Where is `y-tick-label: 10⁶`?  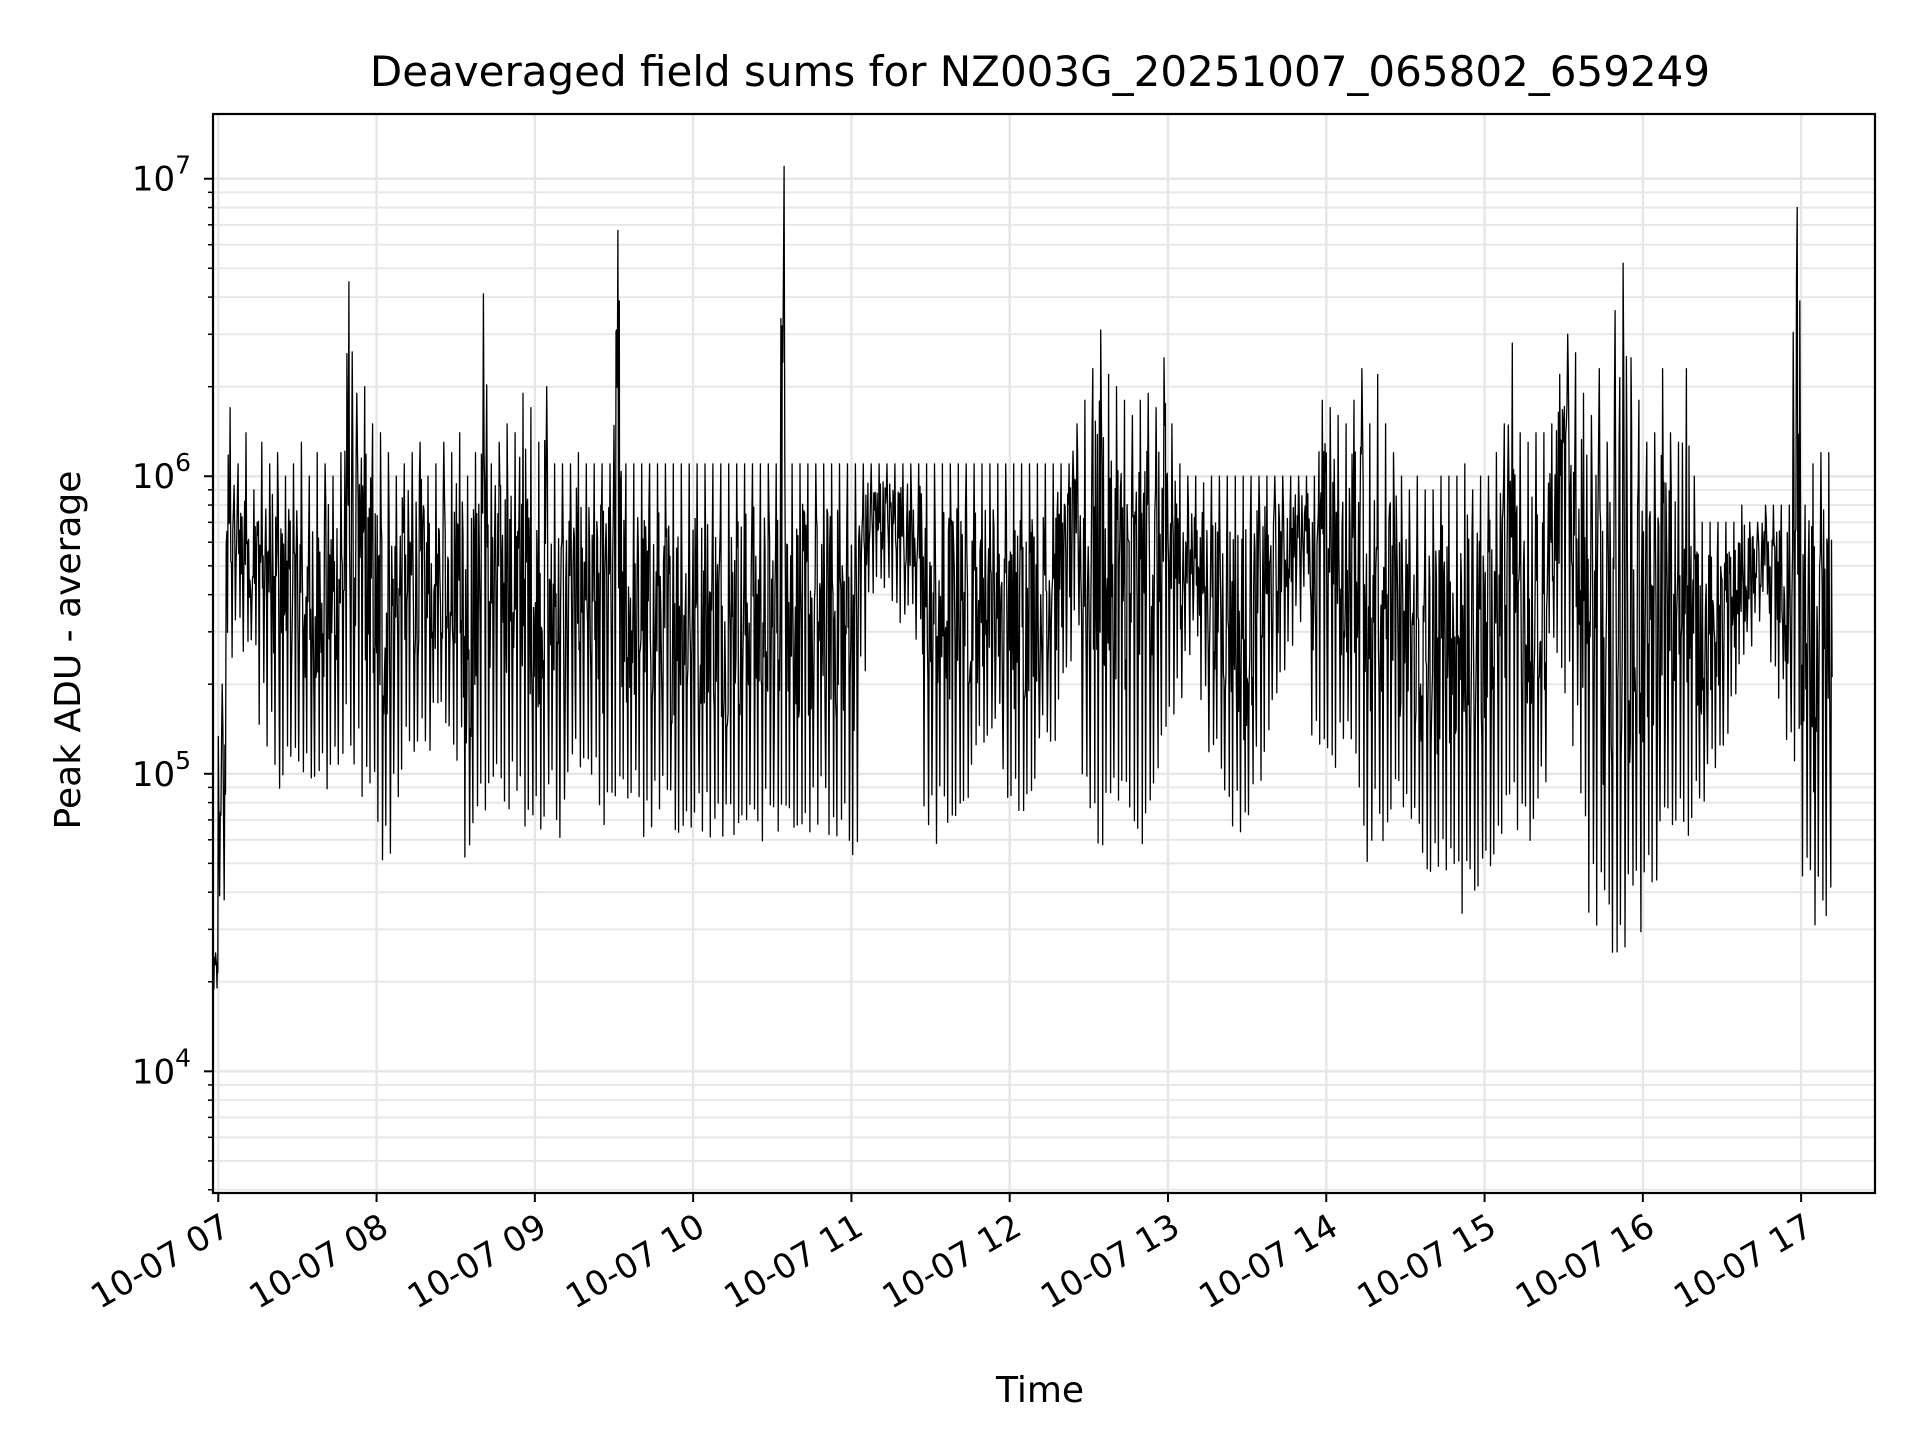 y-tick-label: 10⁶ is located at coordinates (161, 472).